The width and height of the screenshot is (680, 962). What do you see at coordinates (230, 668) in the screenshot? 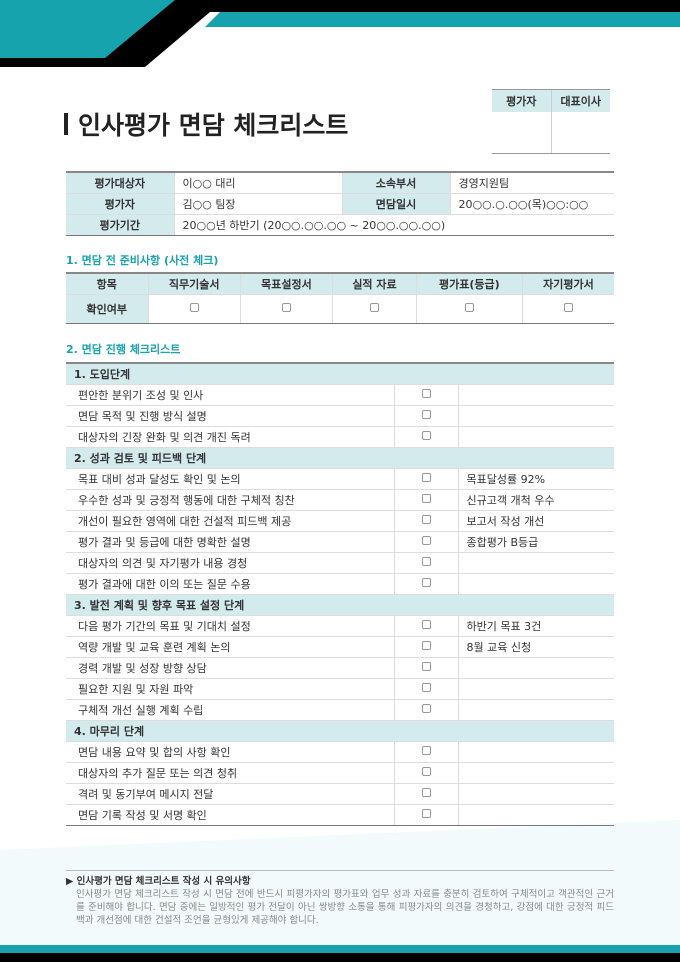
I see `checklist-item: 경력 개발 및 성장 방향 상담` at bounding box center [230, 668].